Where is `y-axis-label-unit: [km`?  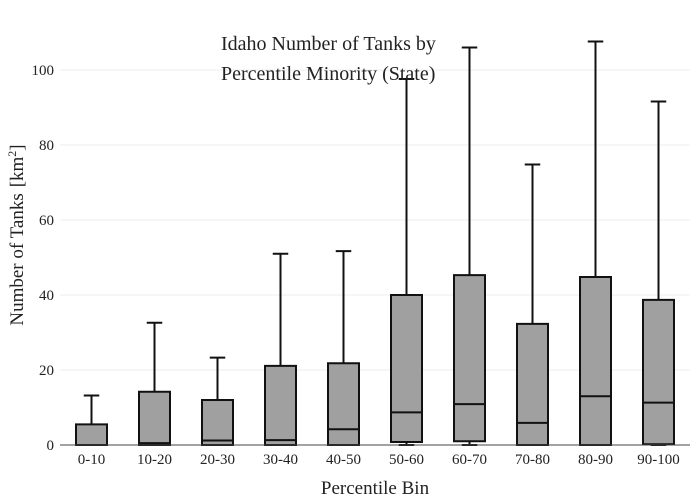 y-axis-label-unit: [km is located at coordinates (17, 171).